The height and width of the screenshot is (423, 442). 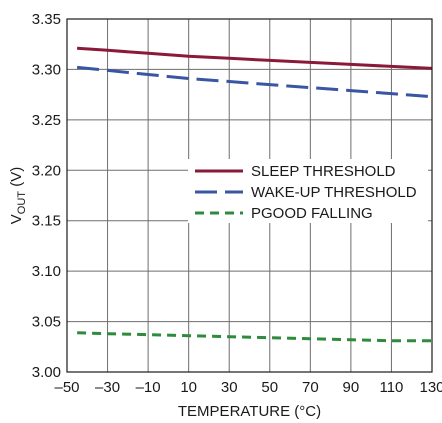 I want to click on x-tick-label: 50, so click(x=269, y=387).